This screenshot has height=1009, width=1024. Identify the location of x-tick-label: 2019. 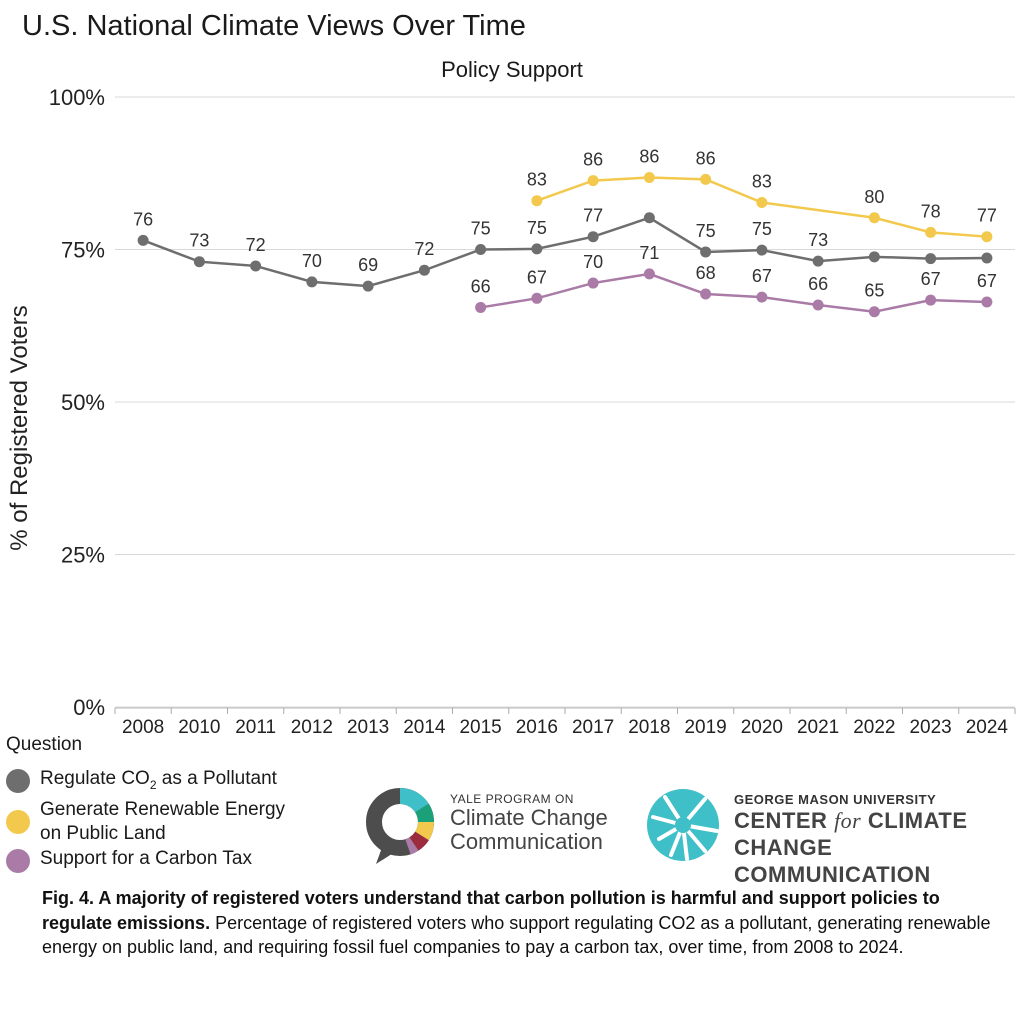
(705, 727).